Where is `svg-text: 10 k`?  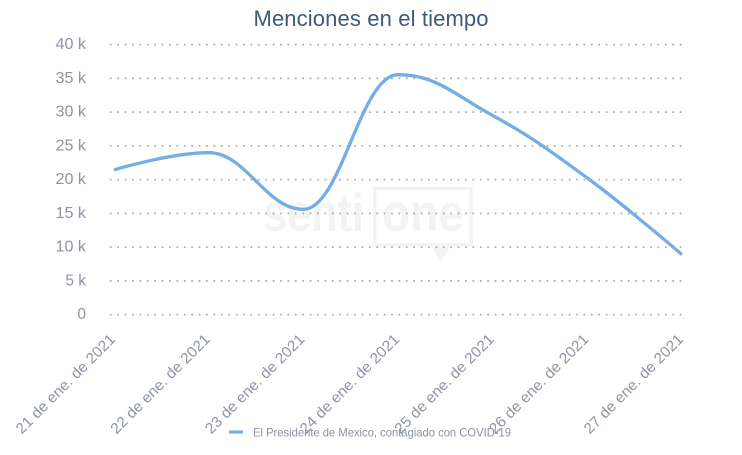
svg-text: 10 k is located at coordinates (71, 247).